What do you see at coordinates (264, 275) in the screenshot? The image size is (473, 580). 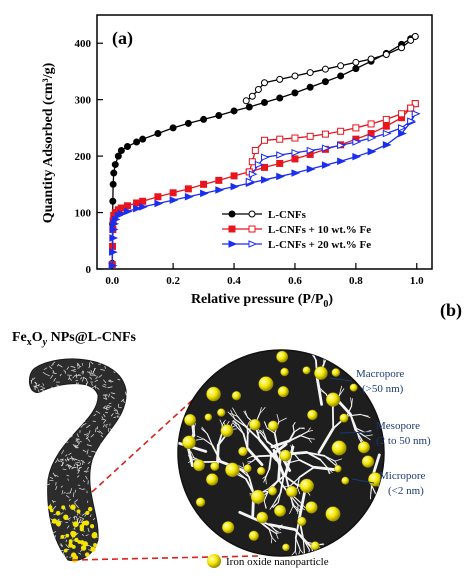 I see `x-axis-ticks: 0.0 0.2 0.4 0.6 0.8 1.0` at bounding box center [264, 275].